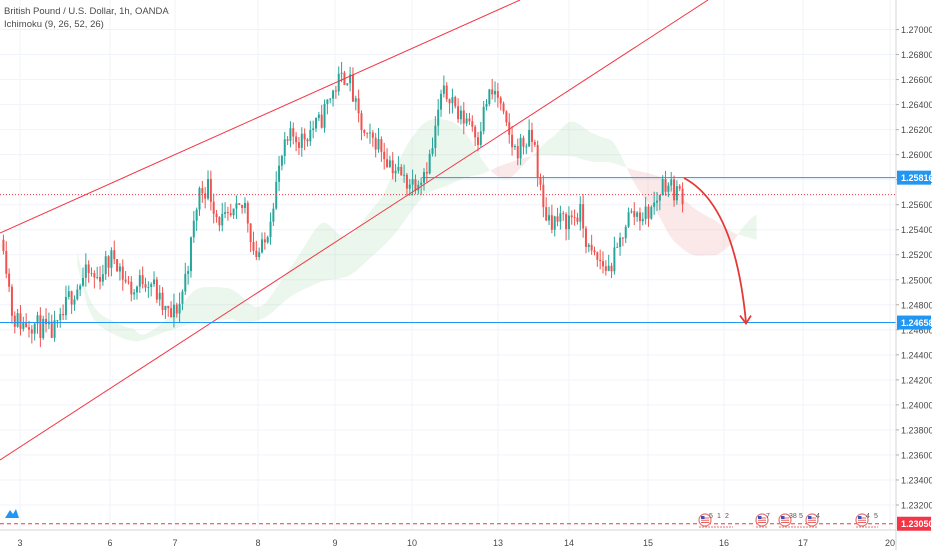  I want to click on price-tick-label: 1.23800, so click(916, 430).